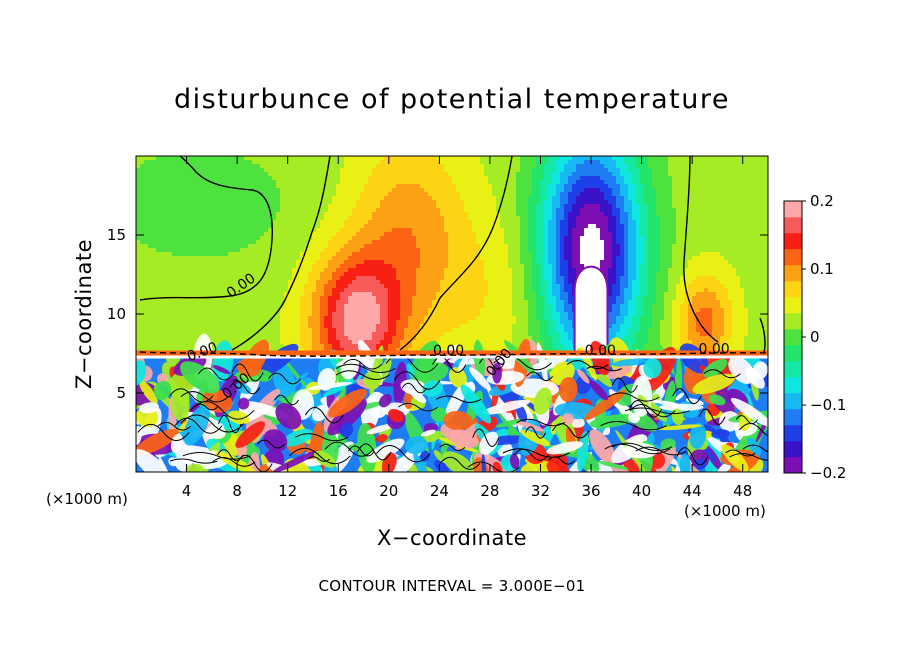  Describe the element at coordinates (121, 393) in the screenshot. I see `y-tick-label: 5` at that location.